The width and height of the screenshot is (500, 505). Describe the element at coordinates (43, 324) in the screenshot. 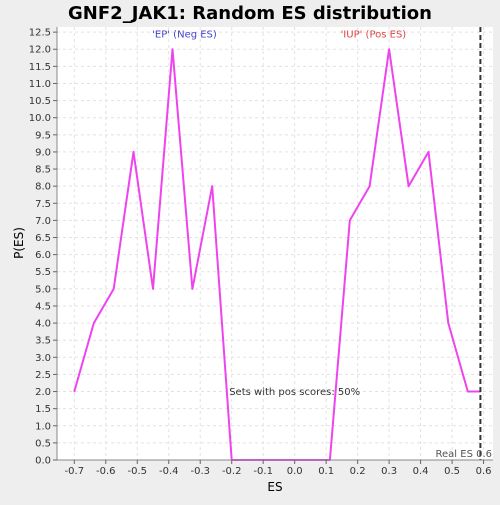

I see `y-tick-label: 4.0` at that location.